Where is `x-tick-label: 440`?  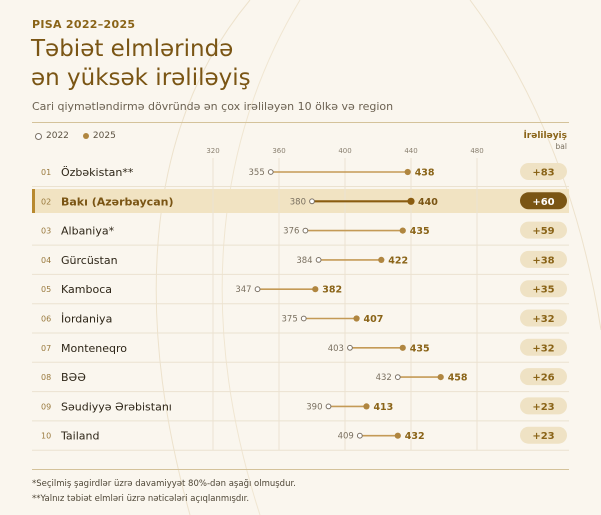 x-tick-label: 440 is located at coordinates (410, 151).